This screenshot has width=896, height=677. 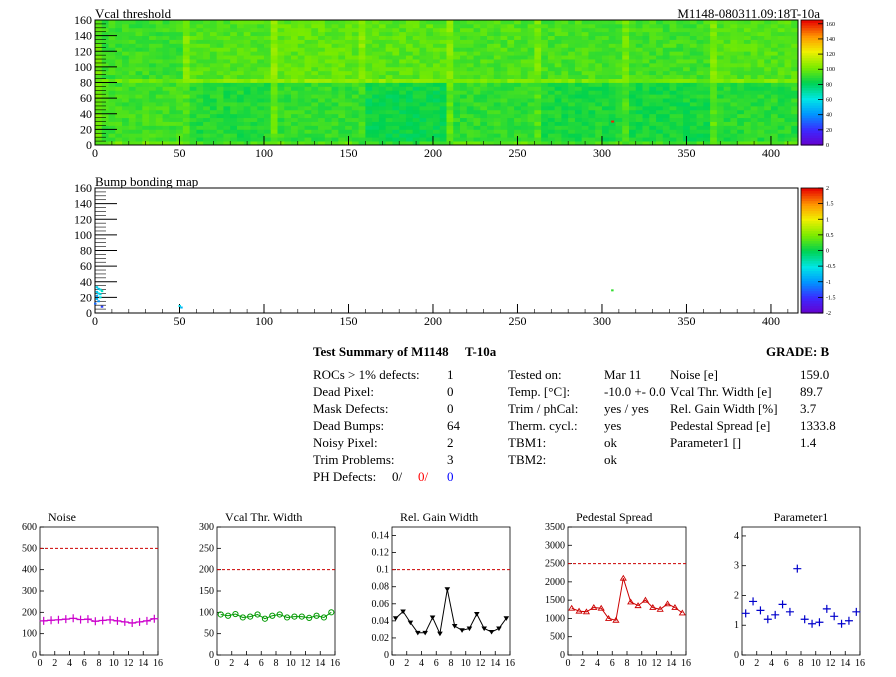 I want to click on bump-defect-point, so click(x=97, y=298).